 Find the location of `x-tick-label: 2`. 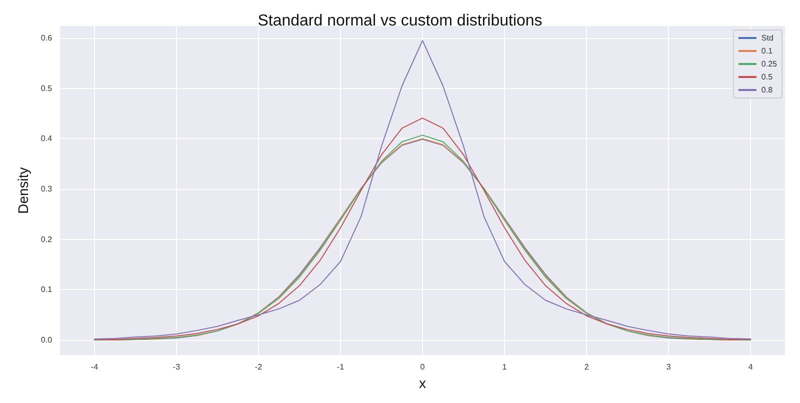

x-tick-label: 2 is located at coordinates (587, 367).